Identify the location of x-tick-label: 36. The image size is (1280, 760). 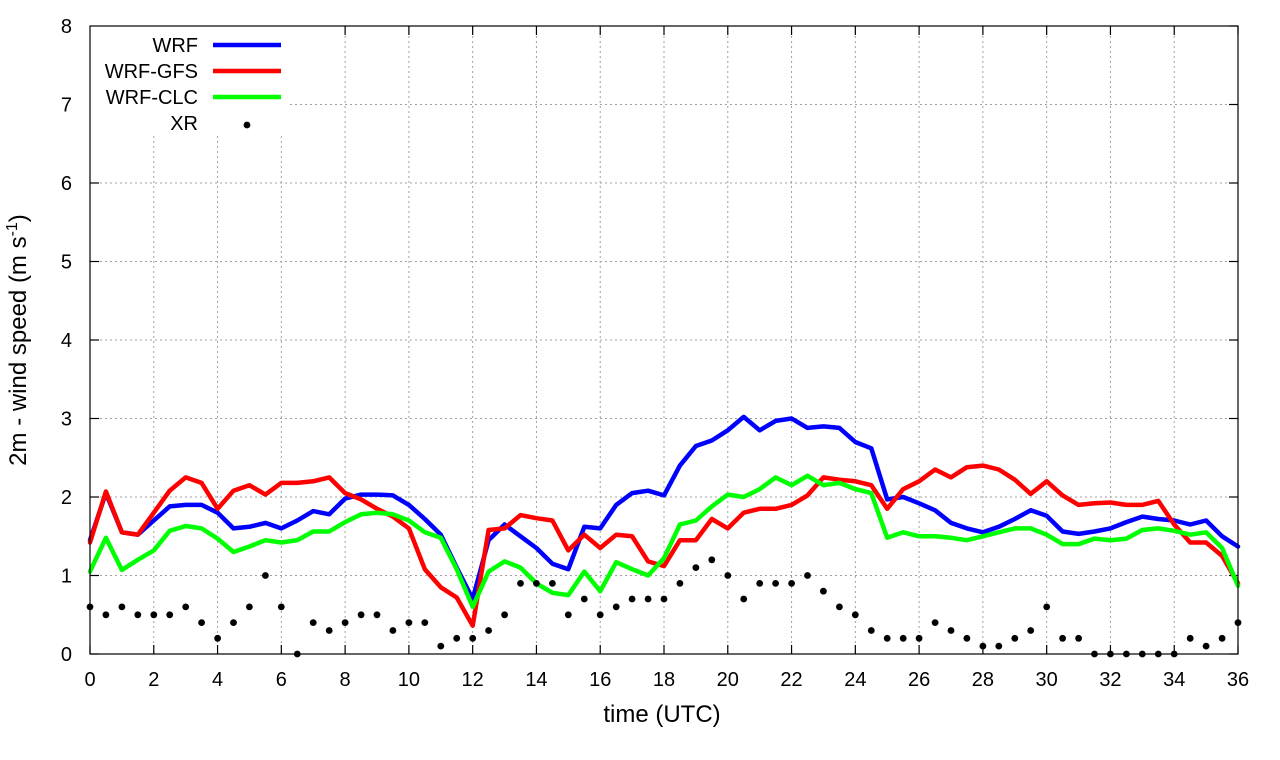
(1238, 680).